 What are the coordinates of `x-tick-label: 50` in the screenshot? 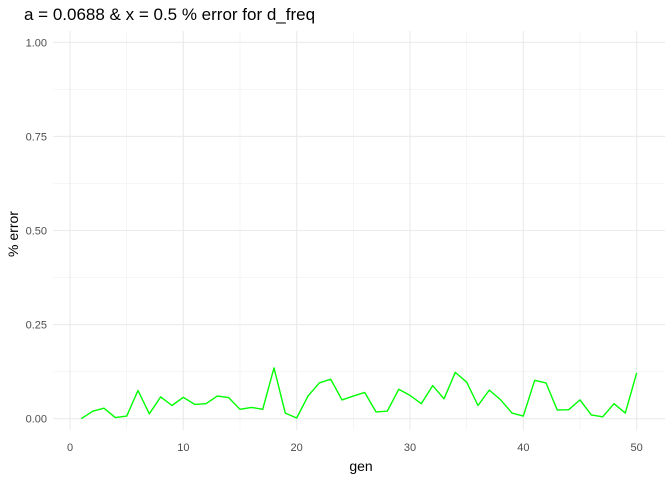 It's located at (637, 448).